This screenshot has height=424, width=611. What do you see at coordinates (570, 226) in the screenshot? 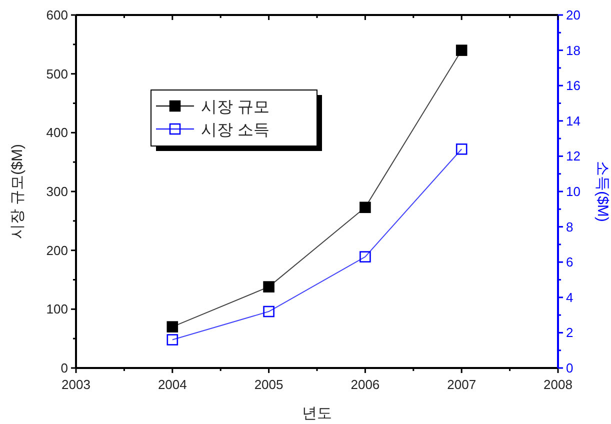
I see `y2-tick-label: 8` at bounding box center [570, 226].